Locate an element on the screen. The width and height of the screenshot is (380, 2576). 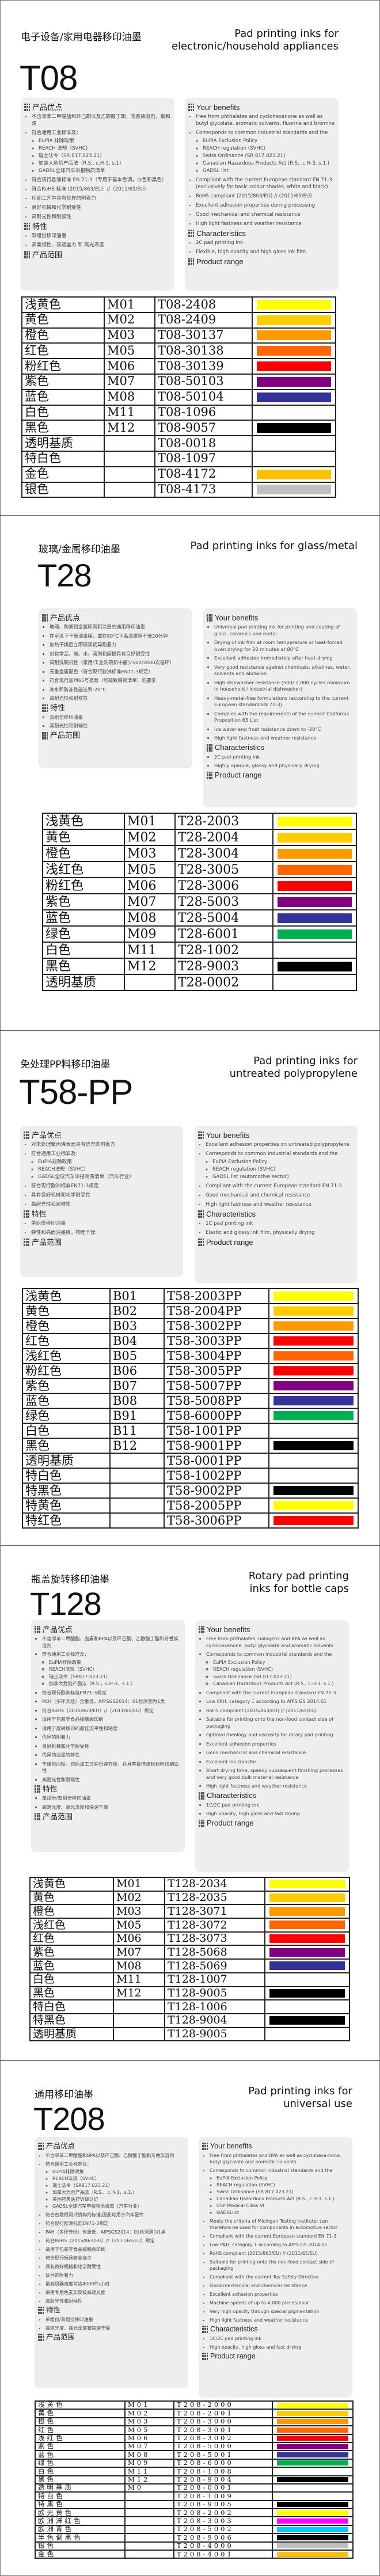
table-row: 紫色 M07 T28-5003 is located at coordinates (200, 901).